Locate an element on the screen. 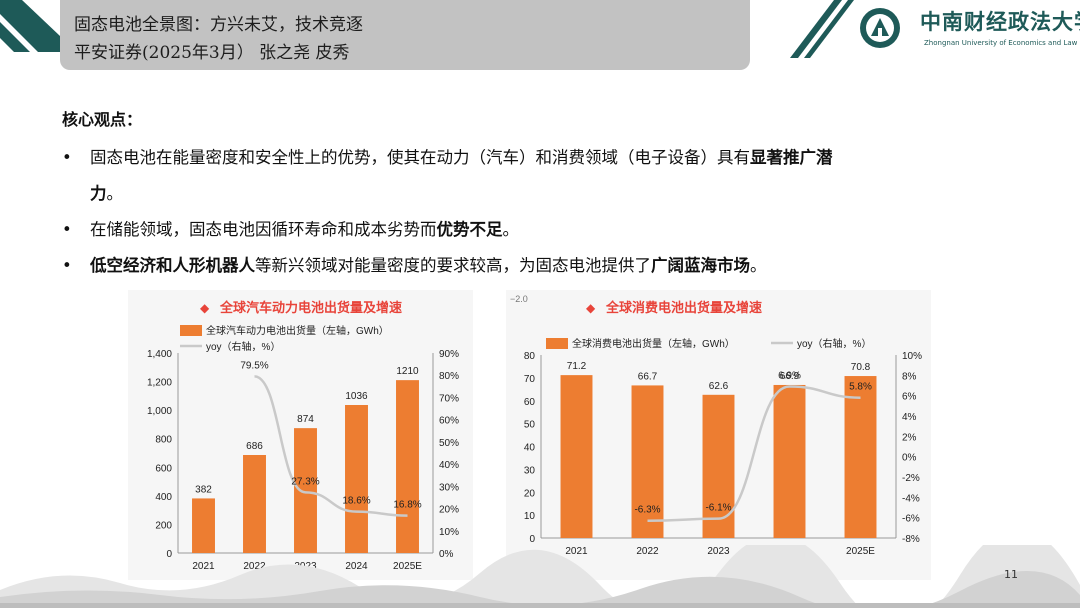  line-label: 16.8% is located at coordinates (407, 505).